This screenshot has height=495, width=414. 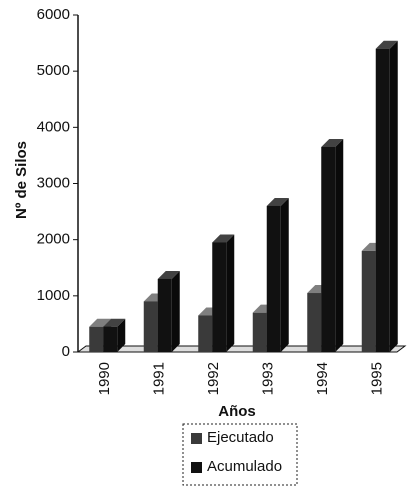 What do you see at coordinates (237, 411) in the screenshot?
I see `x-axis-label: Años` at bounding box center [237, 411].